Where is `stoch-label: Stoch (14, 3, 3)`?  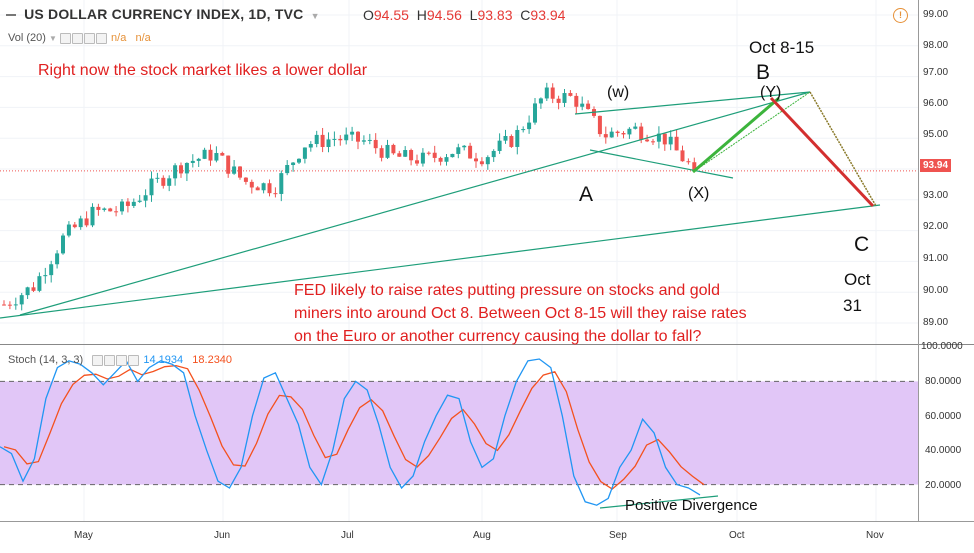 stoch-label: Stoch (14, 3, 3) is located at coordinates (46, 360).